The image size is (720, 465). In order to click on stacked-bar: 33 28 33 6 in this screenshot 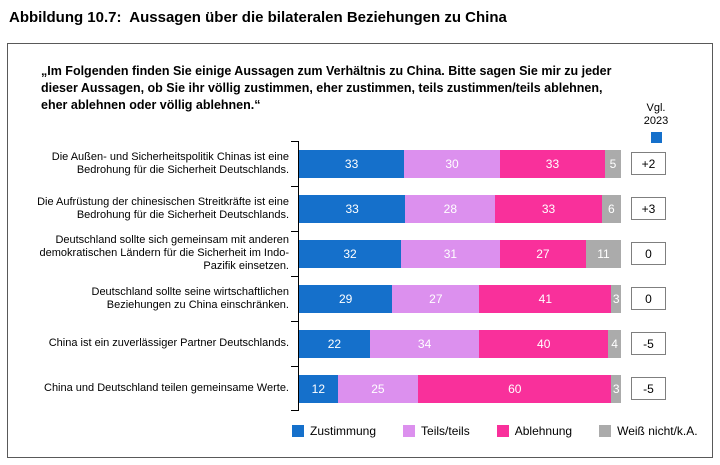, I will do `click(460, 208)`.